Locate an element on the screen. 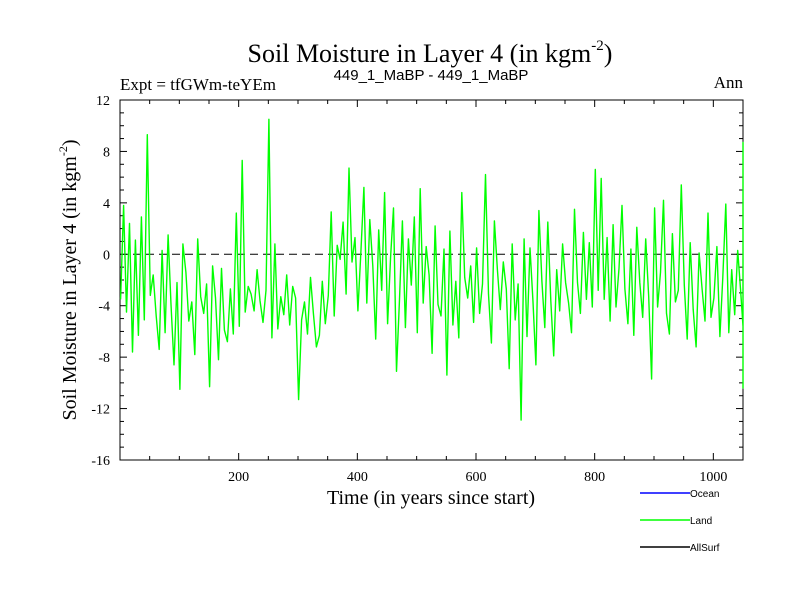 The width and height of the screenshot is (800, 600). chart-title-superscript: -2 is located at coordinates (597, 46).